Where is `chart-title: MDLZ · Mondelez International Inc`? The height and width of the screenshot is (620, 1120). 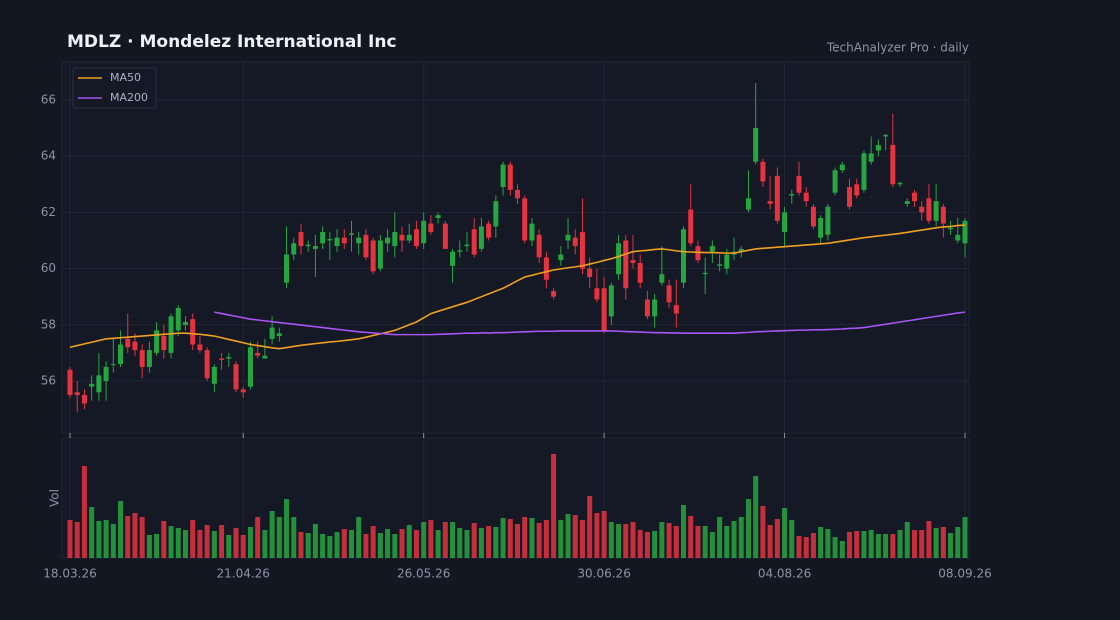
chart-title: MDLZ · Mondelez International Inc is located at coordinates (232, 42).